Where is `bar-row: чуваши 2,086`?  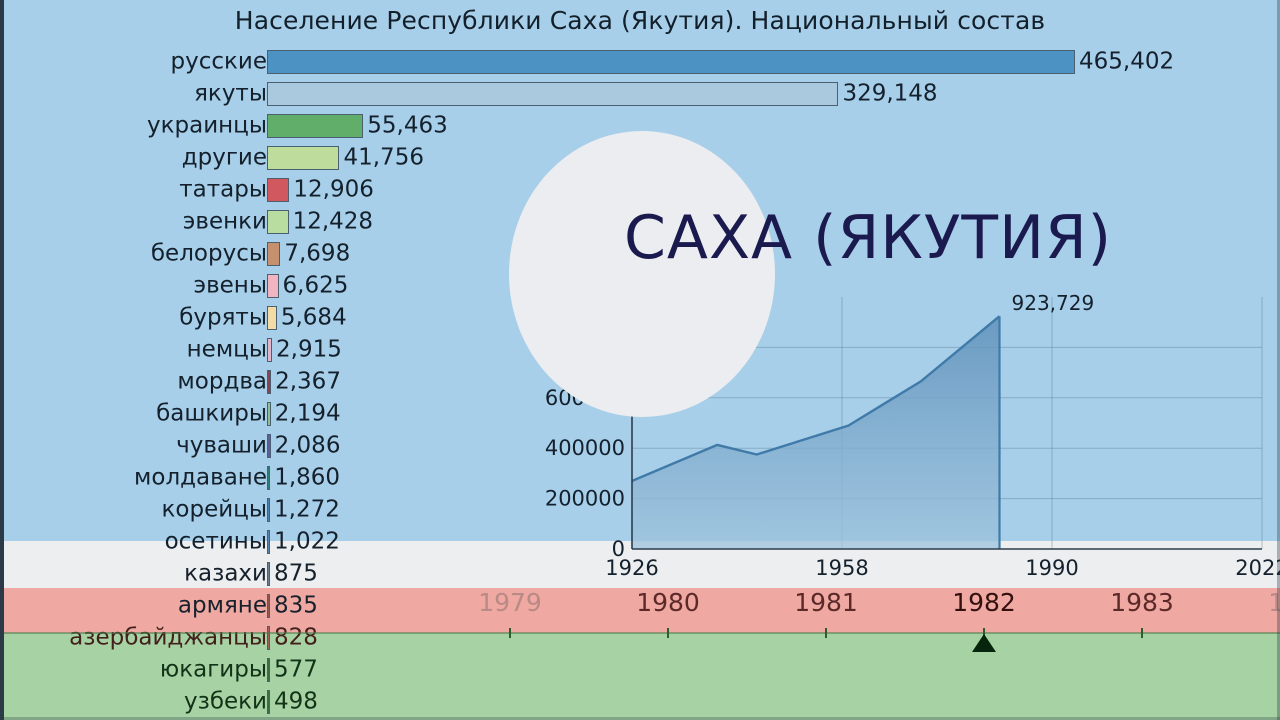
bar-row: чуваши 2,086 is located at coordinates (640, 446).